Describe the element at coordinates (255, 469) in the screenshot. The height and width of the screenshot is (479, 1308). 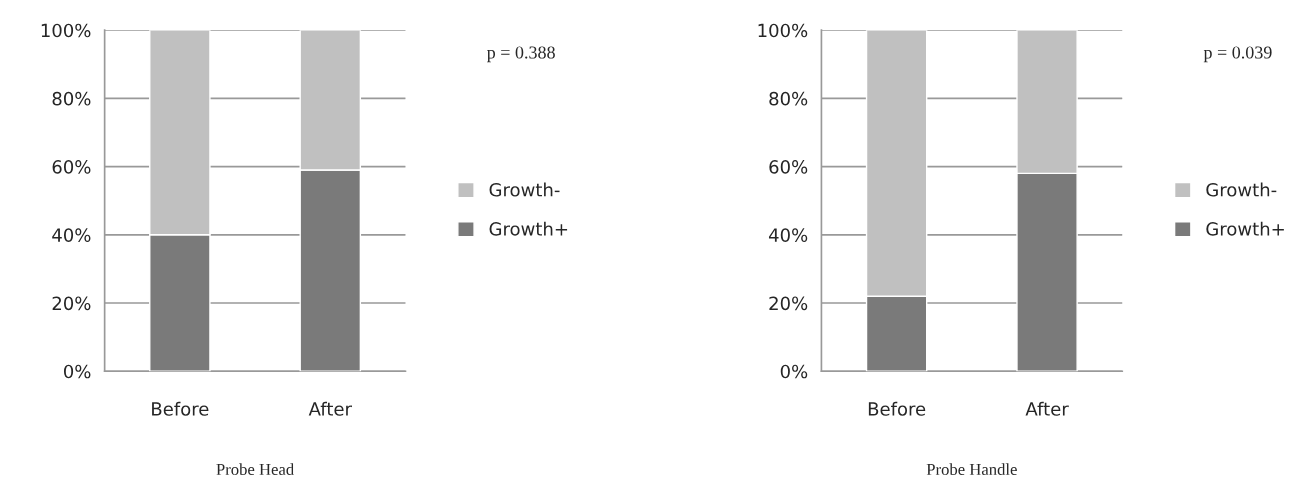
I see `text: Probe Head` at that location.